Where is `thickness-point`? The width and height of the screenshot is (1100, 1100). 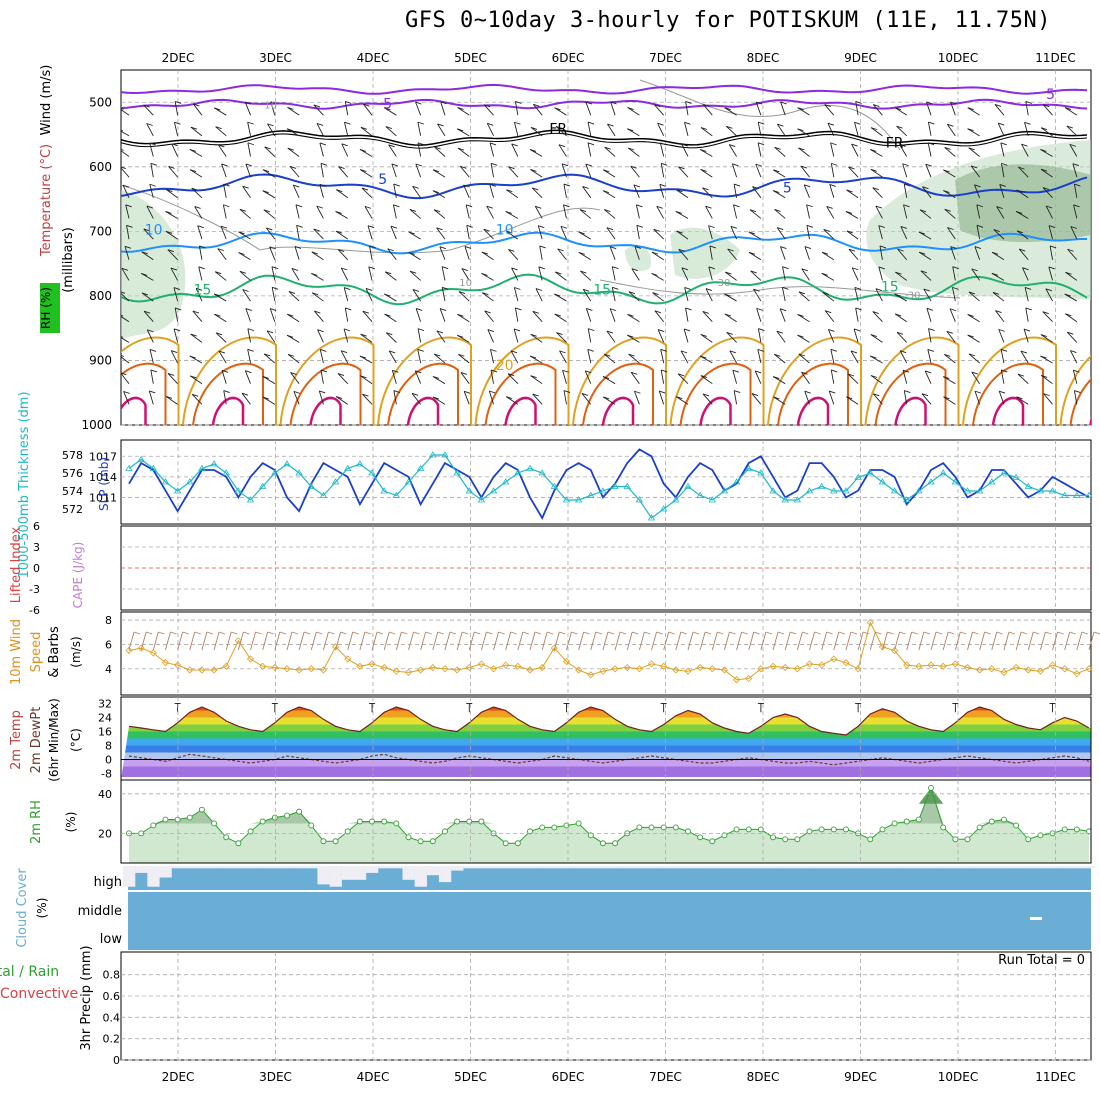
thickness-point is located at coordinates (360, 463).